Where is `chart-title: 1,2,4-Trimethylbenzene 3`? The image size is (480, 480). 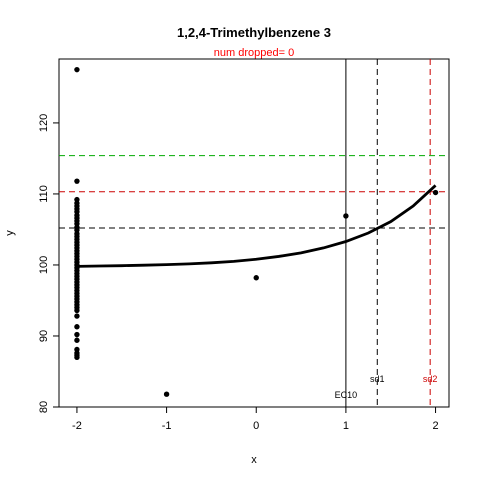 chart-title: 1,2,4-Trimethylbenzene 3 is located at coordinates (254, 32).